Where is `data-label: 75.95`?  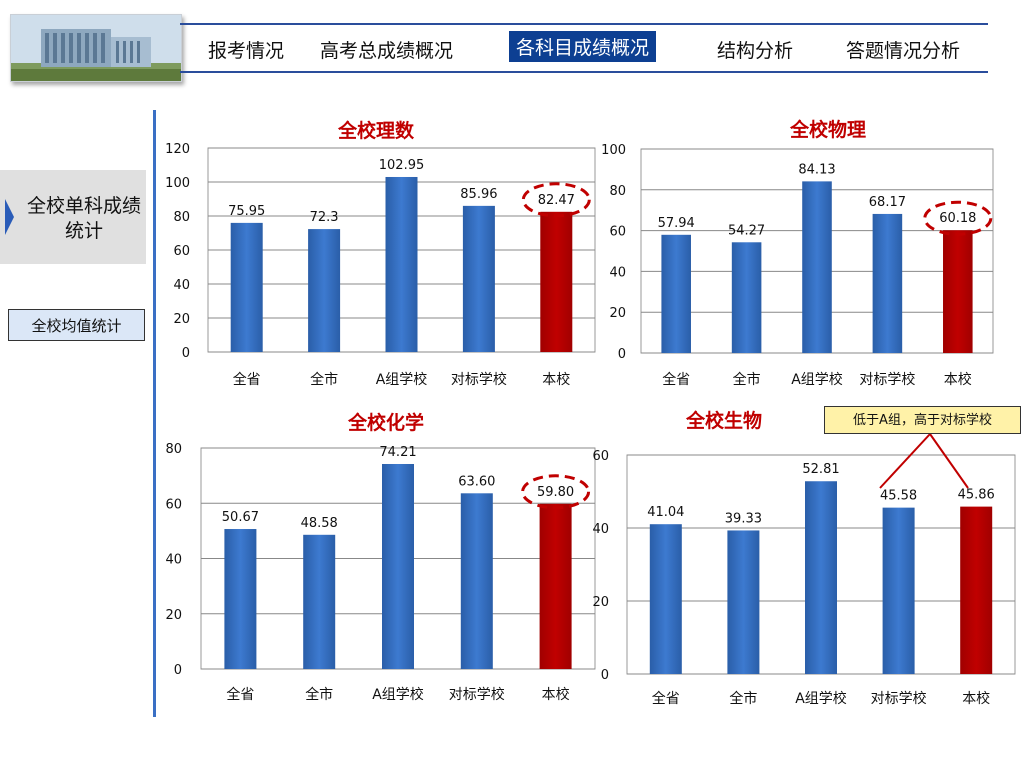 data-label: 75.95 is located at coordinates (246, 211).